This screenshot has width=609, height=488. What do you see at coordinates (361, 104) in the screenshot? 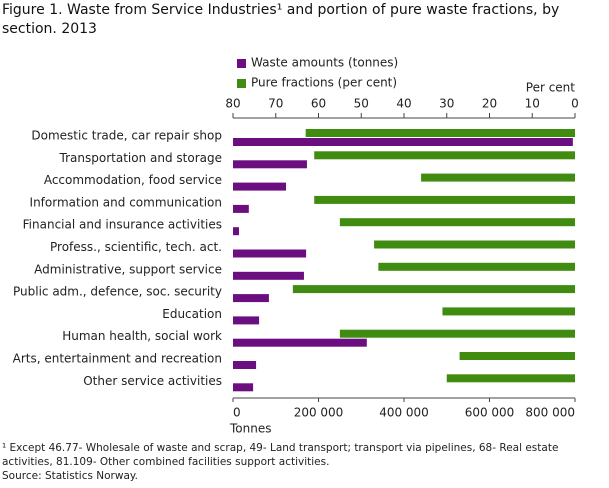
I see `x2-tick-label: 50` at bounding box center [361, 104].